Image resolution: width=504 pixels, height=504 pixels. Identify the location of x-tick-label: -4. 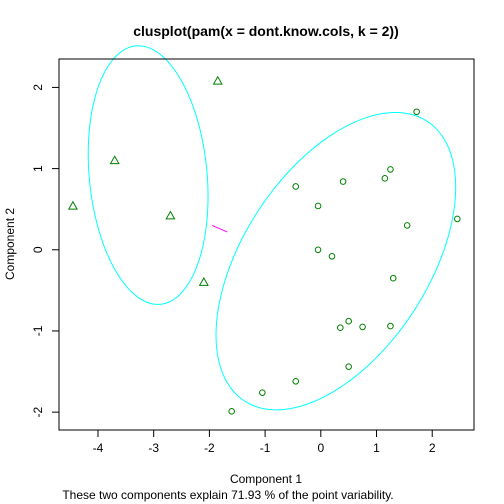
(98, 448).